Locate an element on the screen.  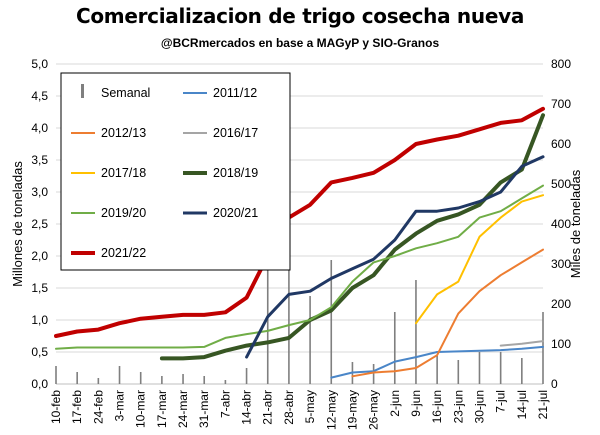
left-tick-label: 3,0 is located at coordinates (39, 192).